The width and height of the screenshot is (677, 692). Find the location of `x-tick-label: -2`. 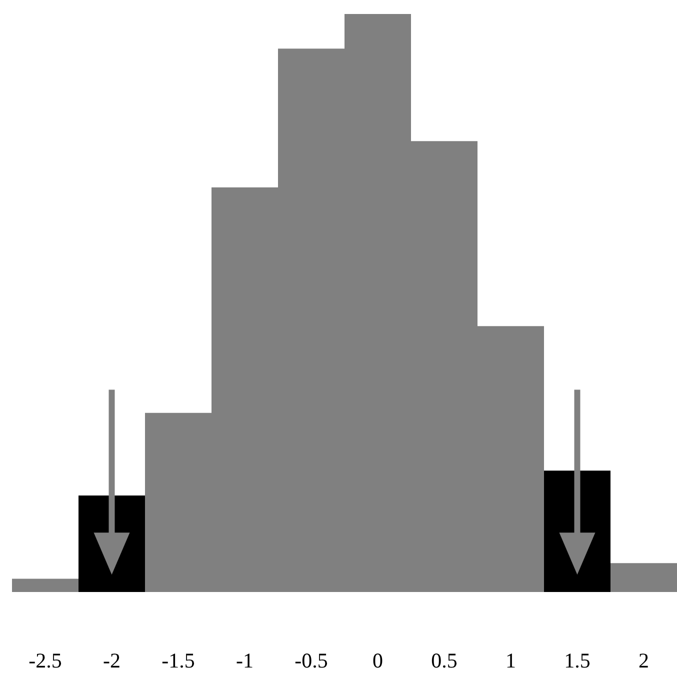

x-tick-label: -2 is located at coordinates (111, 660).